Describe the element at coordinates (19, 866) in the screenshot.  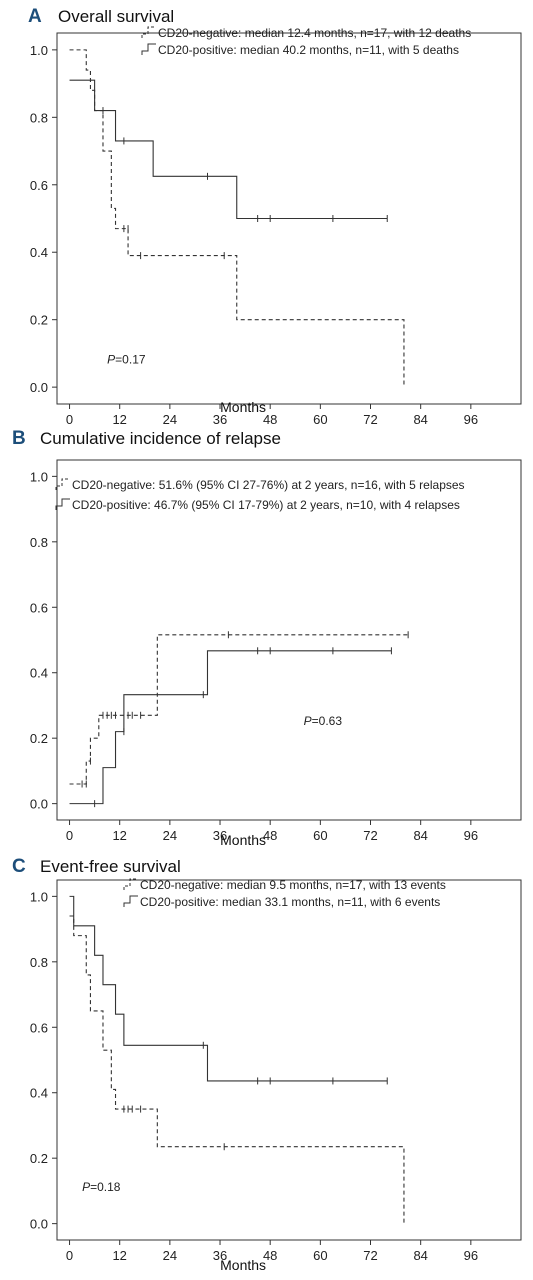
I see `panel-letter: C` at that location.